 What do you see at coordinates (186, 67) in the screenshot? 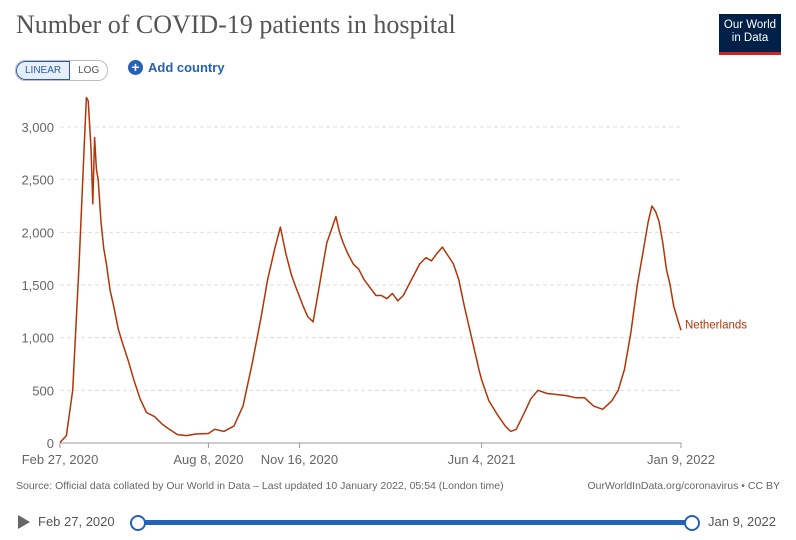
I see `add-country-label: Add country` at bounding box center [186, 67].